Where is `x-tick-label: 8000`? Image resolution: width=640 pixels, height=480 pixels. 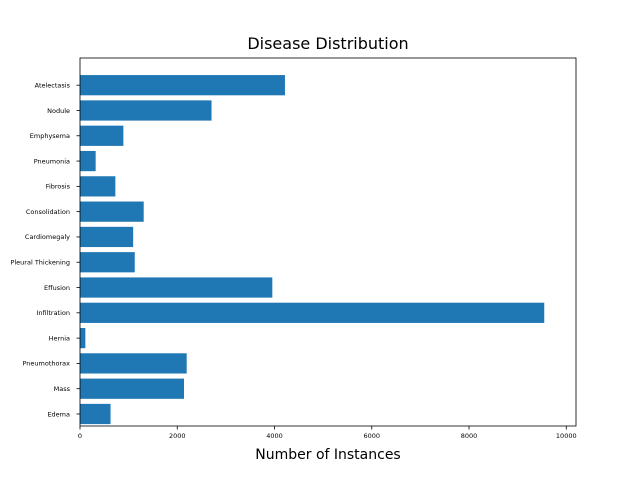
x-tick-label: 8000 is located at coordinates (469, 436).